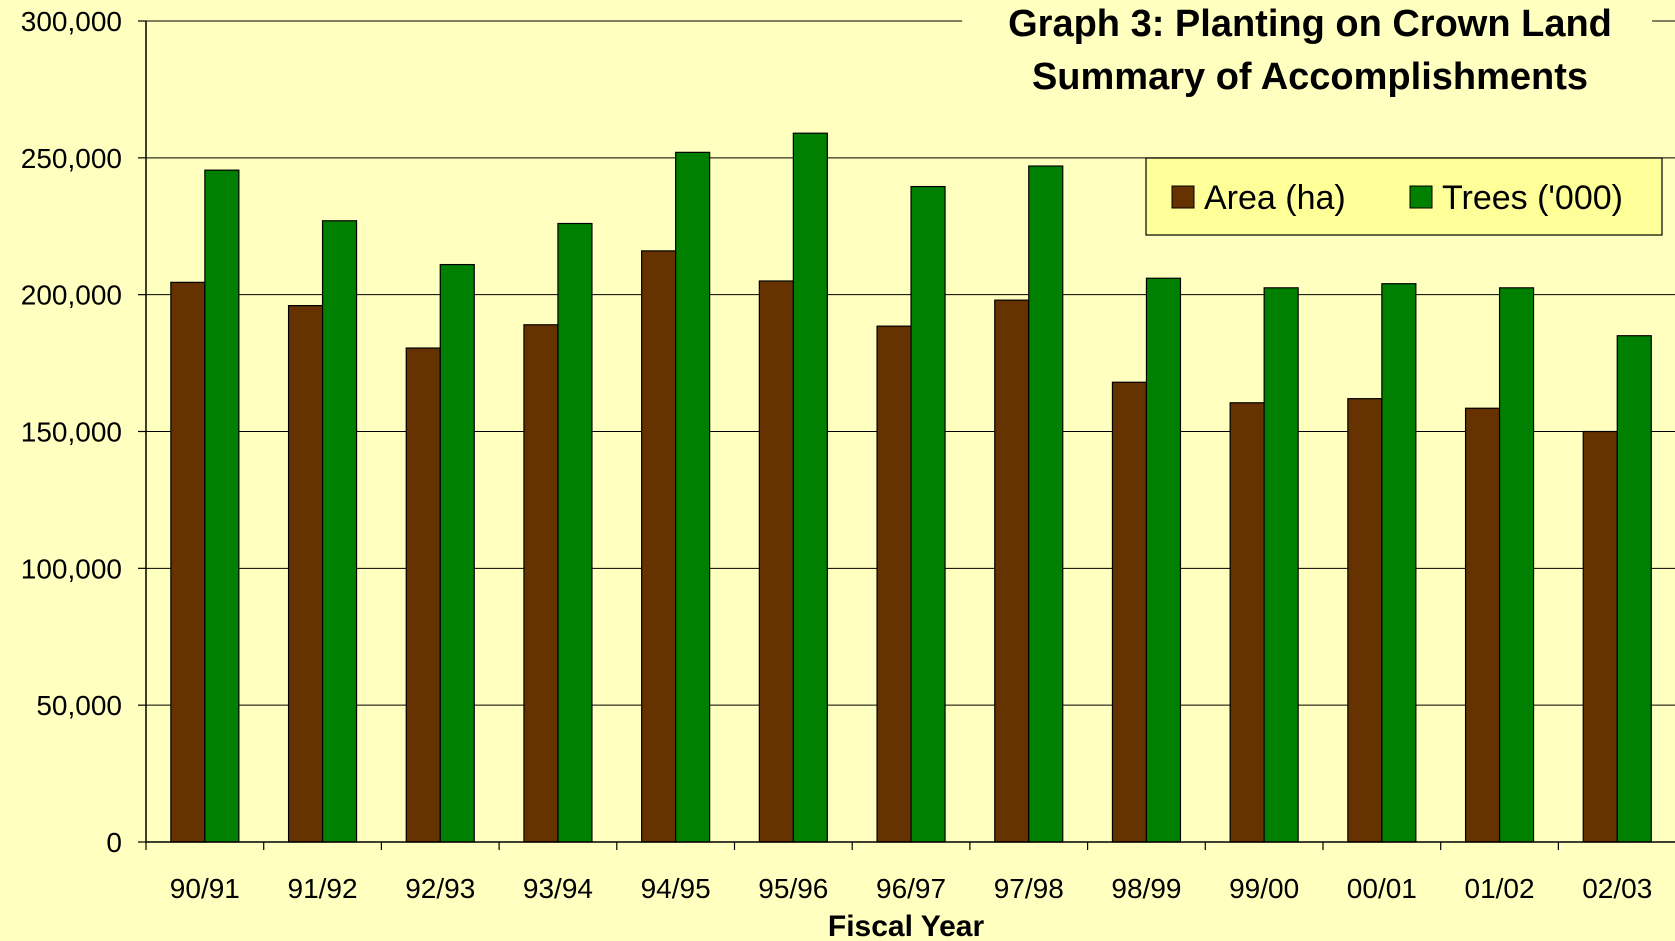  Describe the element at coordinates (114, 842) in the screenshot. I see `y-tick-label: 0` at that location.